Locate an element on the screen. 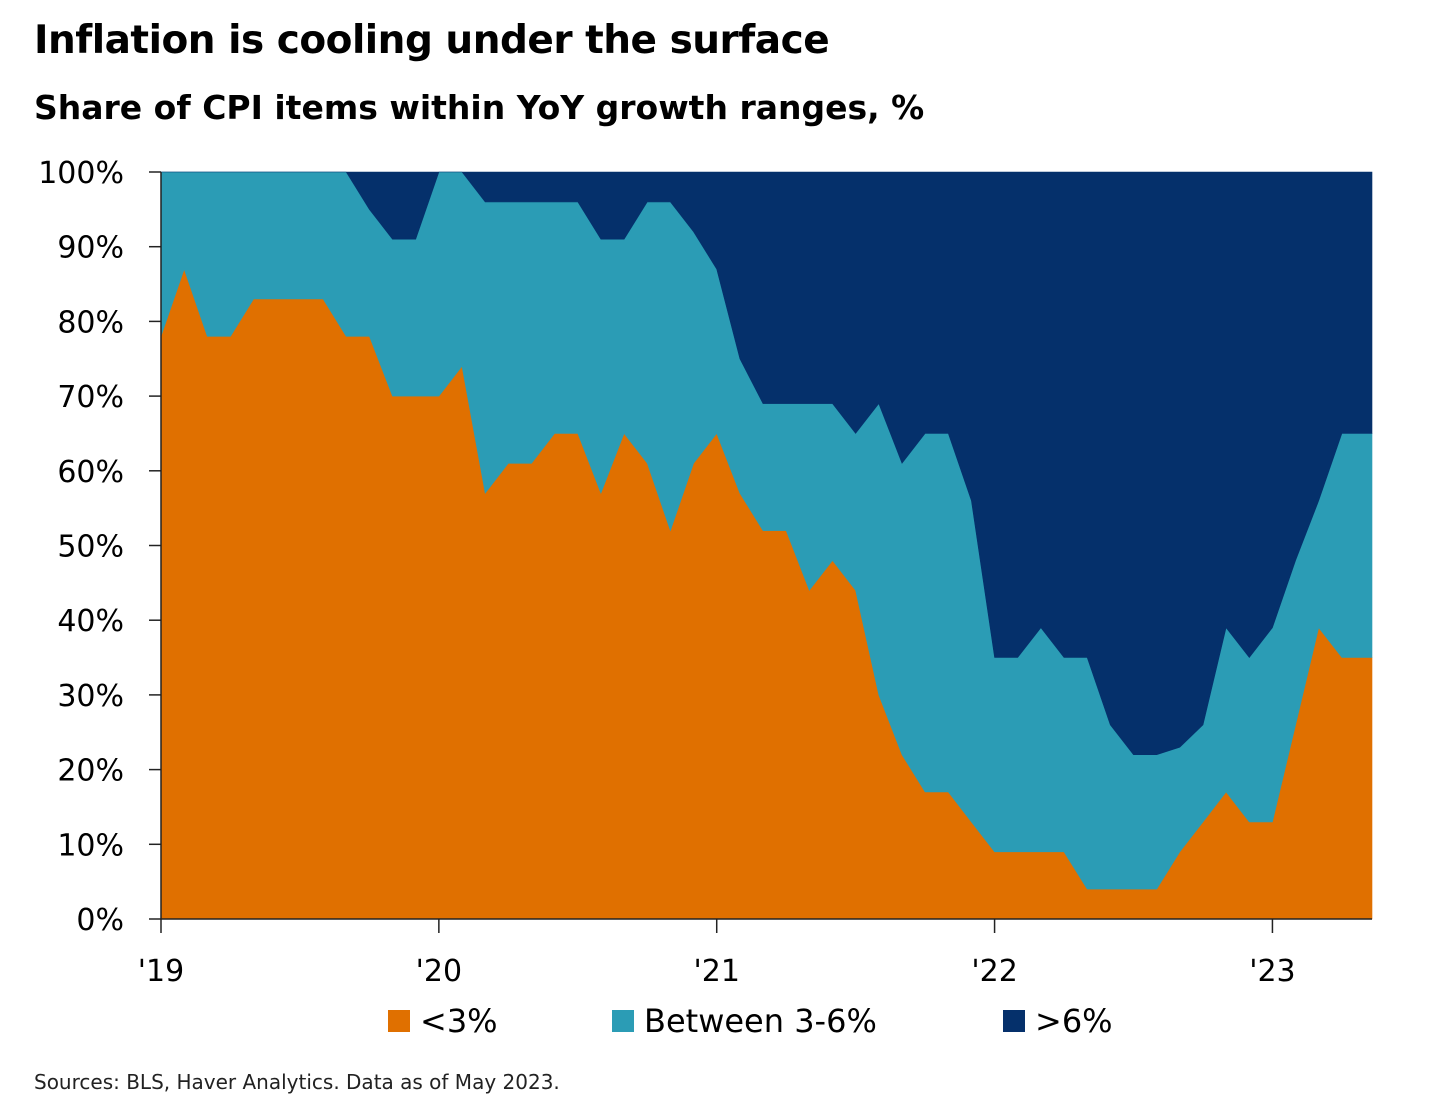 Image resolution: width=1440 pixels, height=1114 pixels. legend-item-below-3: <3% is located at coordinates (443, 1021).